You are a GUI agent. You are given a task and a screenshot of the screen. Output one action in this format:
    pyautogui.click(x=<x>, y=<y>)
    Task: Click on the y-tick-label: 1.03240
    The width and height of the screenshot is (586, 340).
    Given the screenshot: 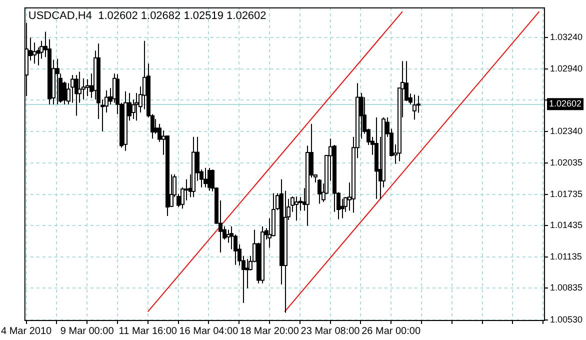 What is the action you would take?
    pyautogui.click(x=566, y=37)
    